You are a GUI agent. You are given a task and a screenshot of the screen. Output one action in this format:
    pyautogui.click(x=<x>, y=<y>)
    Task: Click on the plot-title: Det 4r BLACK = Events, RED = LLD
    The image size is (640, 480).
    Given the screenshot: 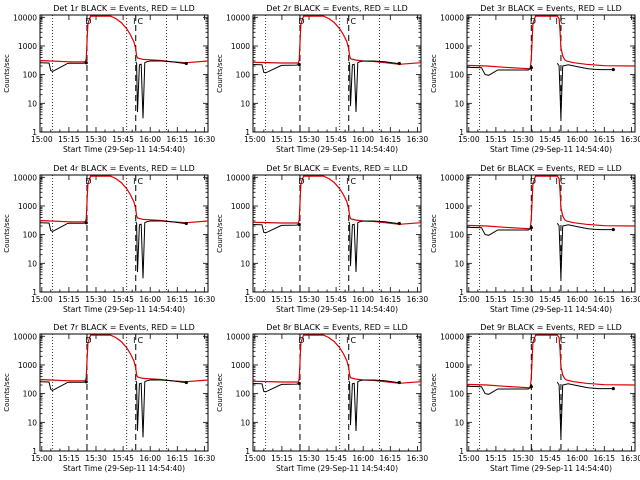 What is the action you would take?
    pyautogui.click(x=124, y=168)
    